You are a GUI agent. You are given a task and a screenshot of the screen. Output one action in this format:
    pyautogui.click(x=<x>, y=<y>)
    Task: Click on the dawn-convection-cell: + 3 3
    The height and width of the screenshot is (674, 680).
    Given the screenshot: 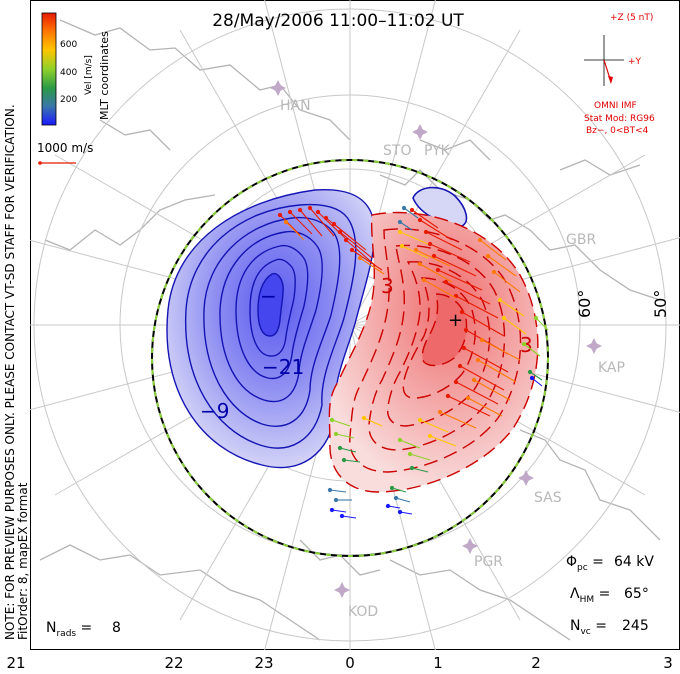 What is the action you would take?
    pyautogui.click(x=433, y=352)
    